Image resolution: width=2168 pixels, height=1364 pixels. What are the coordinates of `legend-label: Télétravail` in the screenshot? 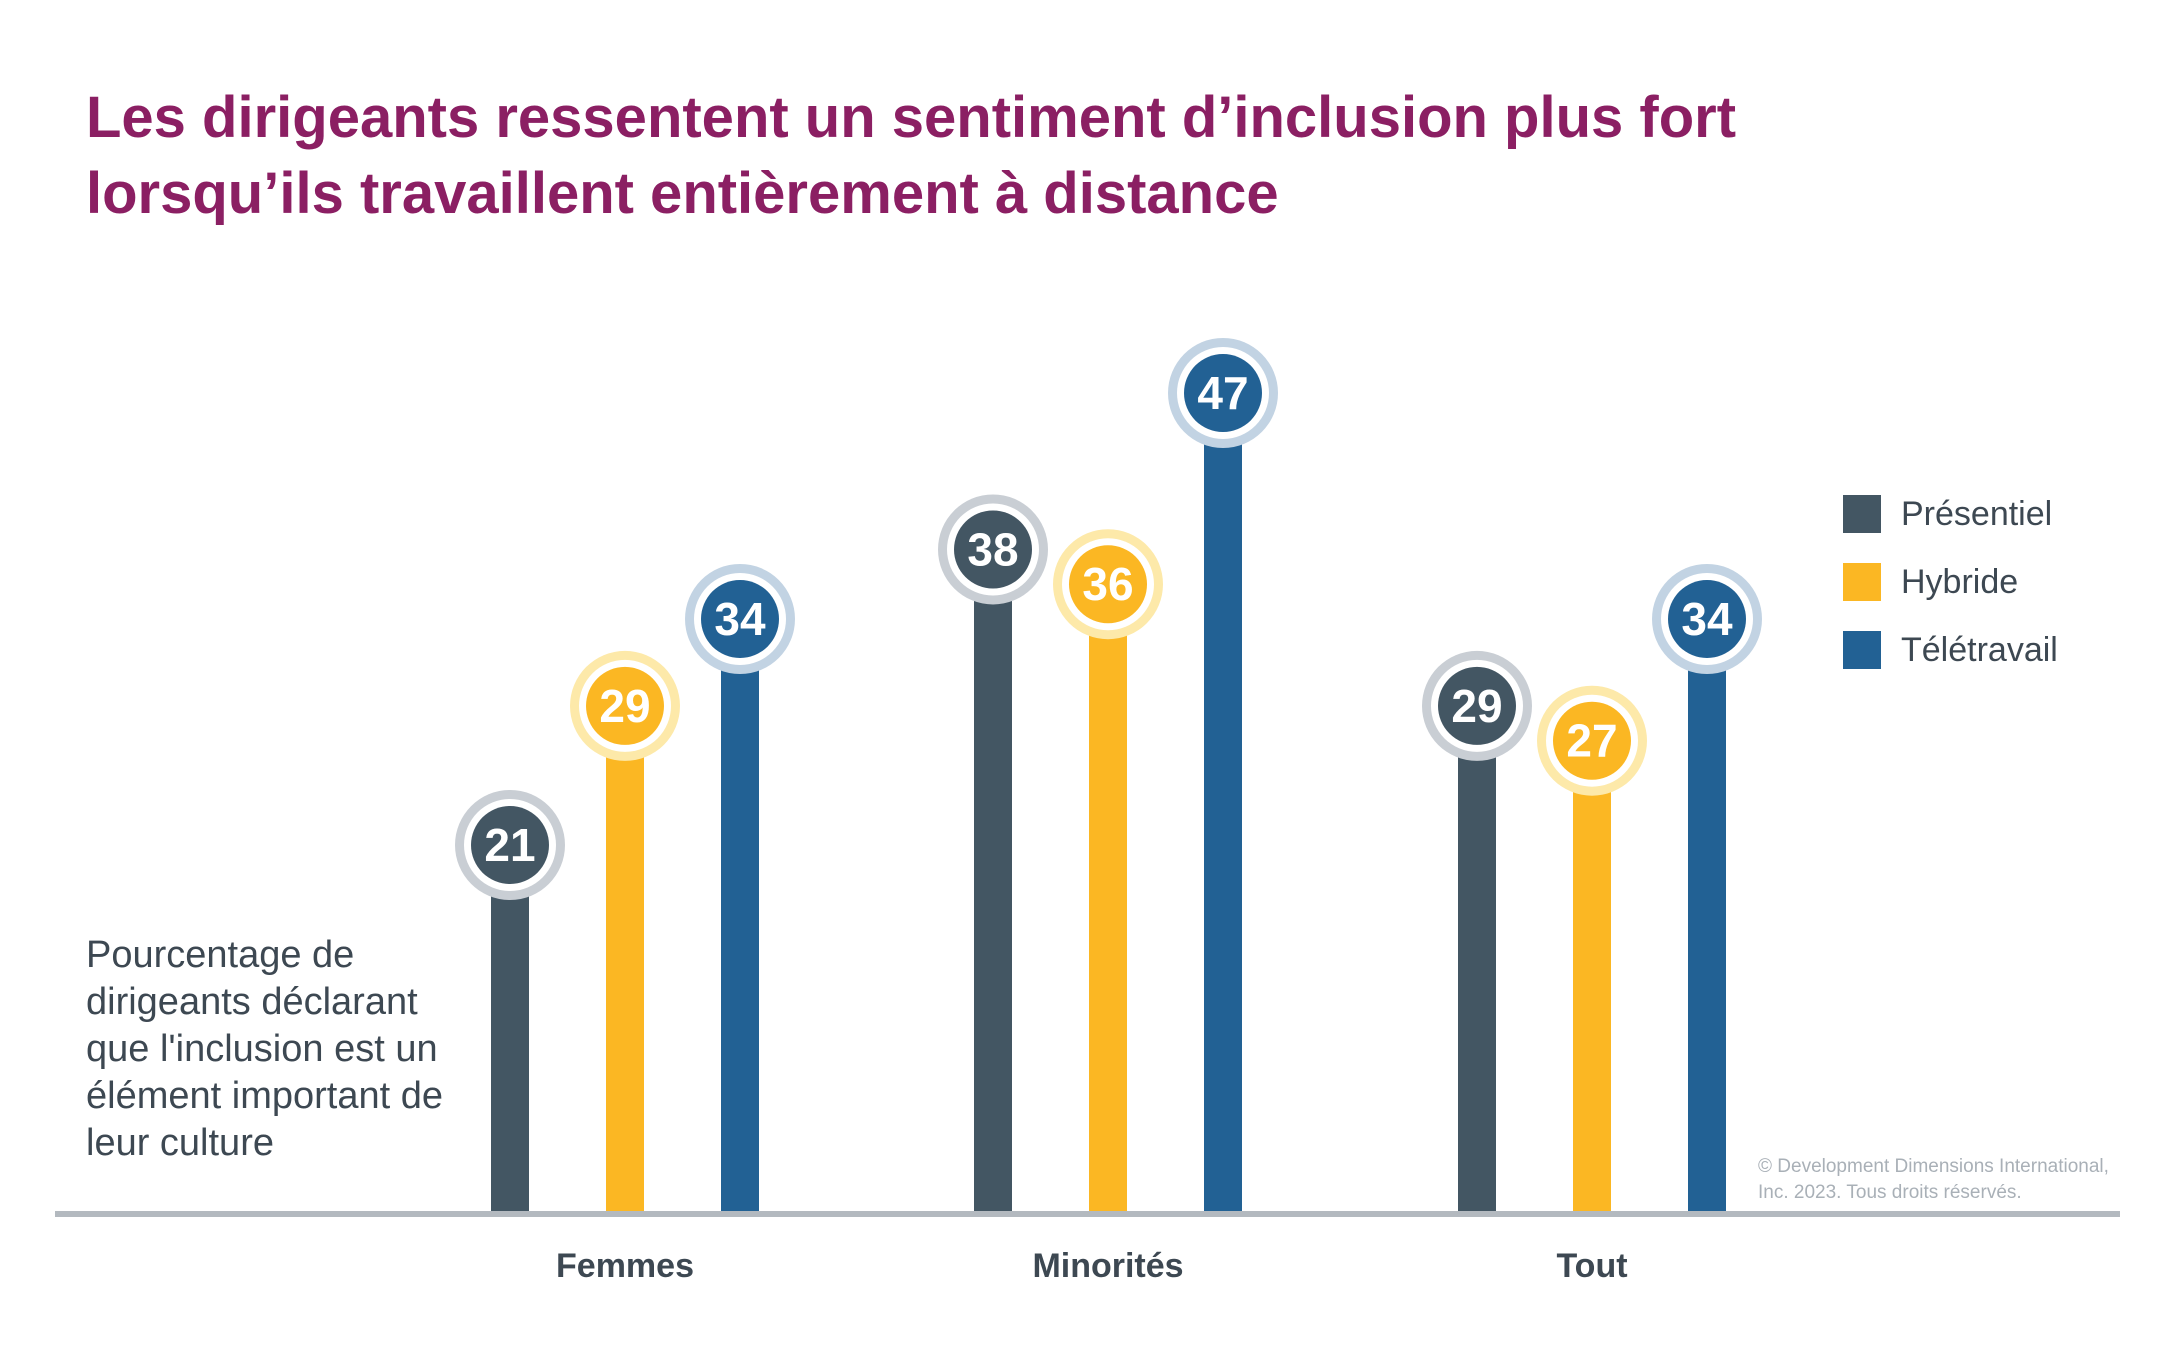 It's located at (1979, 649).